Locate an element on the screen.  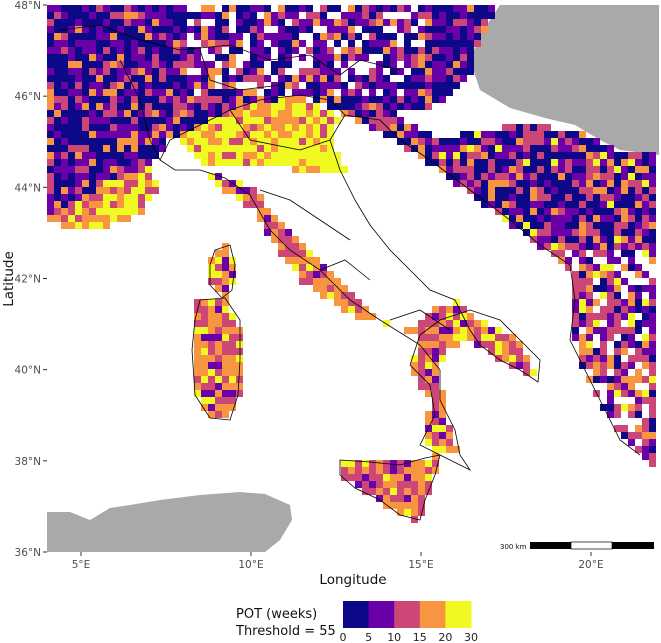
legend-title-line2: Threshold = 55 is located at coordinates (285, 631).